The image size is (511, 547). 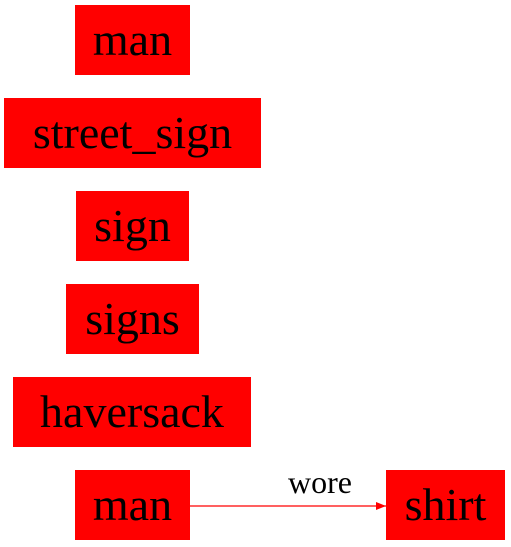 I want to click on node-man-subject: man, so click(x=132, y=505).